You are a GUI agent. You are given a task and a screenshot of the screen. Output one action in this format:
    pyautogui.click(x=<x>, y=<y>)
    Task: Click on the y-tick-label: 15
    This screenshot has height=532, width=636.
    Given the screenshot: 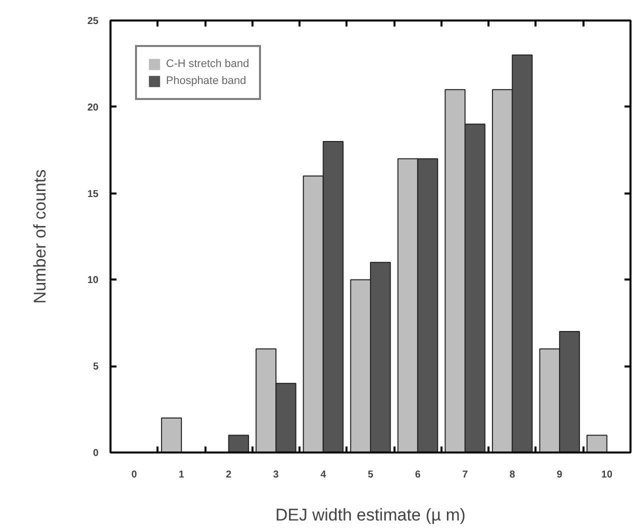 What is the action you would take?
    pyautogui.click(x=93, y=194)
    